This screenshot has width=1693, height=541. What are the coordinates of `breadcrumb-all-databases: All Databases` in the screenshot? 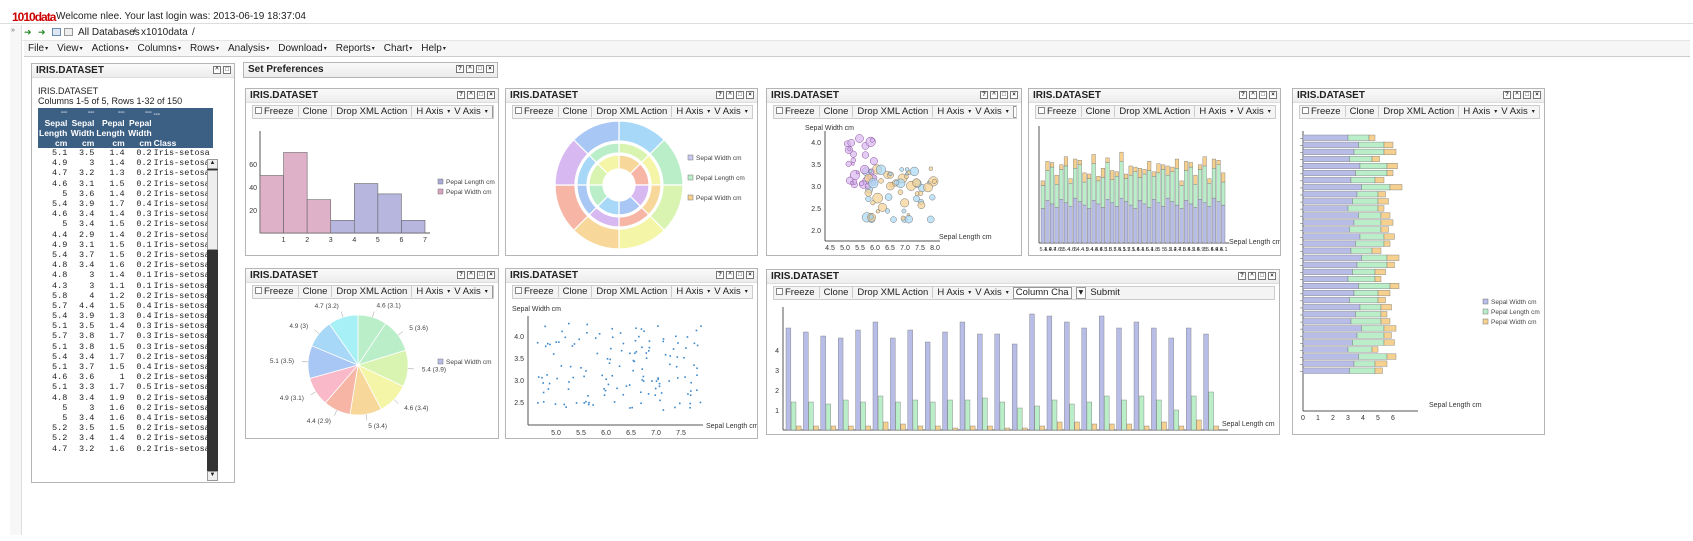 It's located at (109, 32).